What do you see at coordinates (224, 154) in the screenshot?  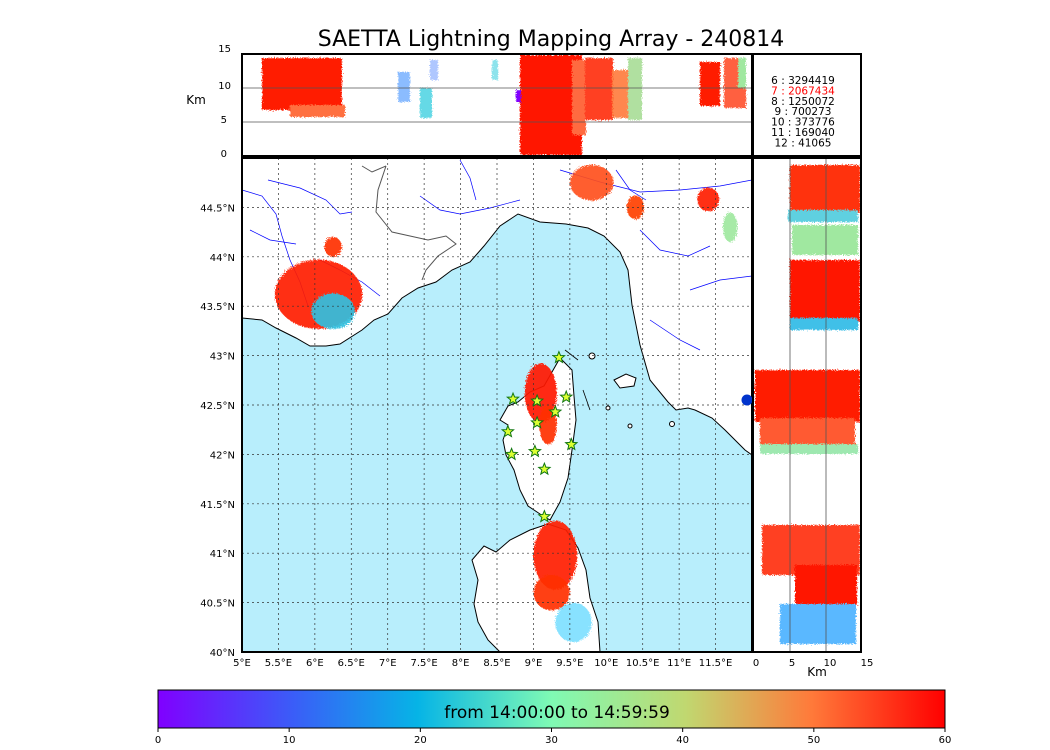 I see `top-axis-tick-0: 0` at bounding box center [224, 154].